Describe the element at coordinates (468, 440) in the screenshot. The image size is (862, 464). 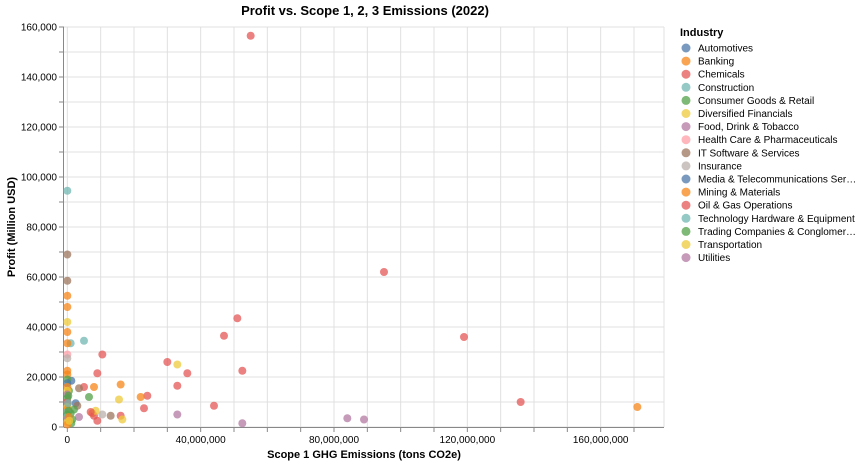
I see `x-tick-label: 120,000,000` at that location.